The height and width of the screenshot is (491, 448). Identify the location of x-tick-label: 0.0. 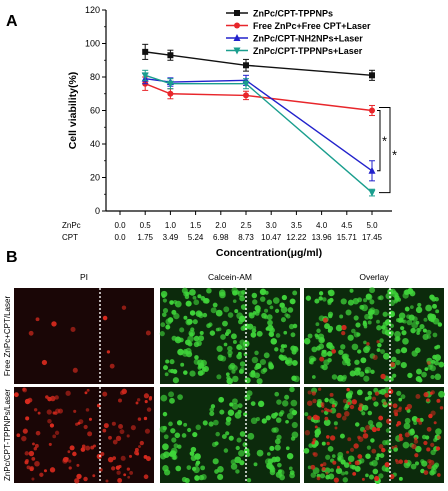
(120, 237).